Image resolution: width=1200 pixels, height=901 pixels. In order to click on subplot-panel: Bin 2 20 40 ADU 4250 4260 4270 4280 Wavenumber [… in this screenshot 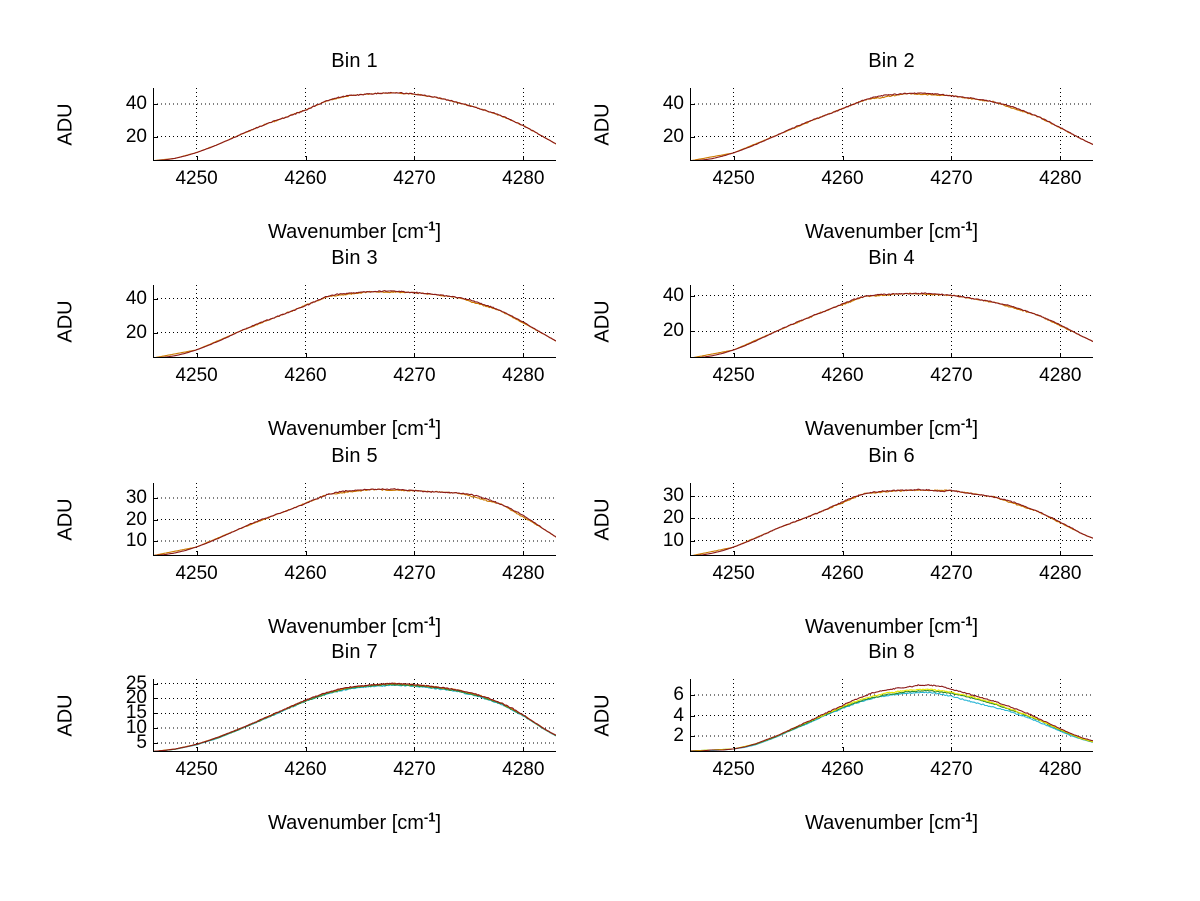, I will do `click(851, 146)`.